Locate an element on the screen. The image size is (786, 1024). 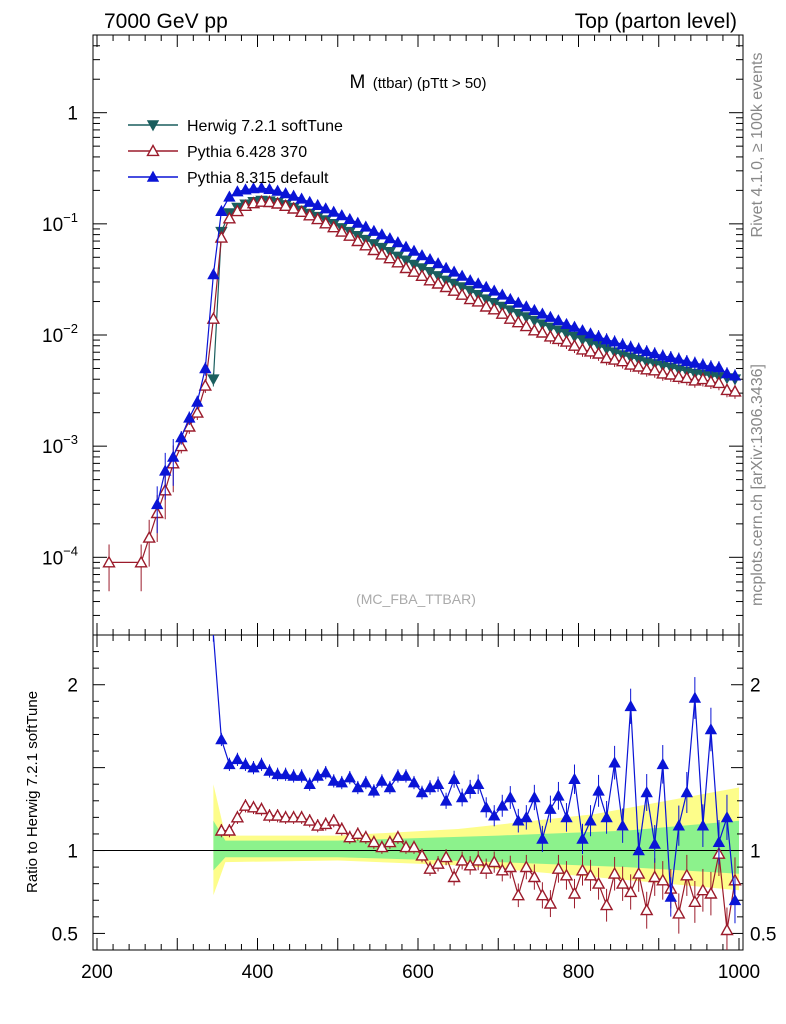
legend-entry: Pythia 6.428 370 is located at coordinates (217, 152).